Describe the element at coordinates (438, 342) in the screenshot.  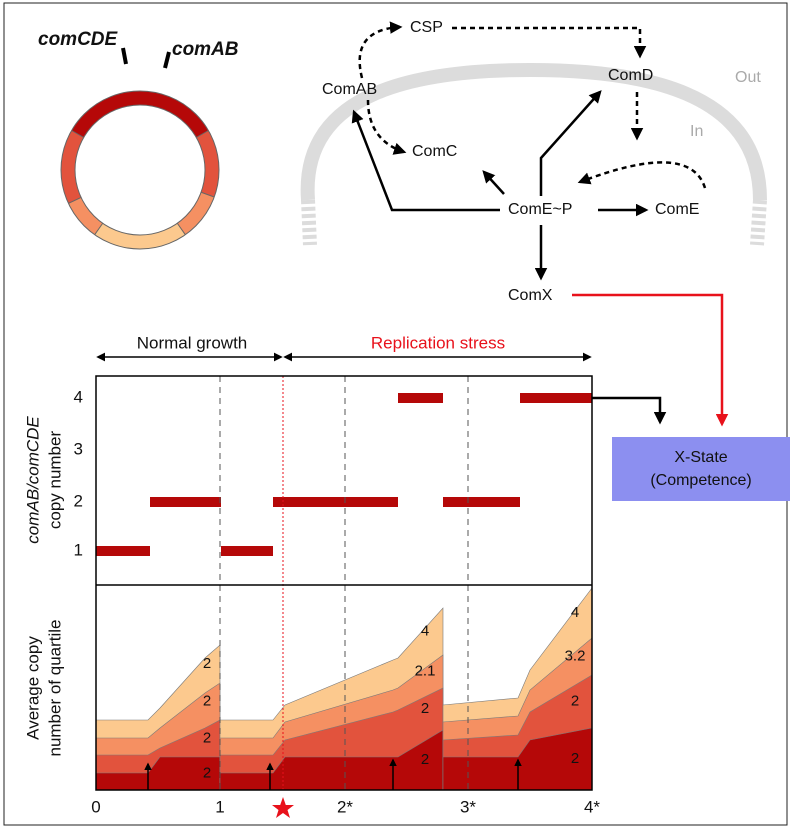
I see `phase-label: Replication stress` at that location.